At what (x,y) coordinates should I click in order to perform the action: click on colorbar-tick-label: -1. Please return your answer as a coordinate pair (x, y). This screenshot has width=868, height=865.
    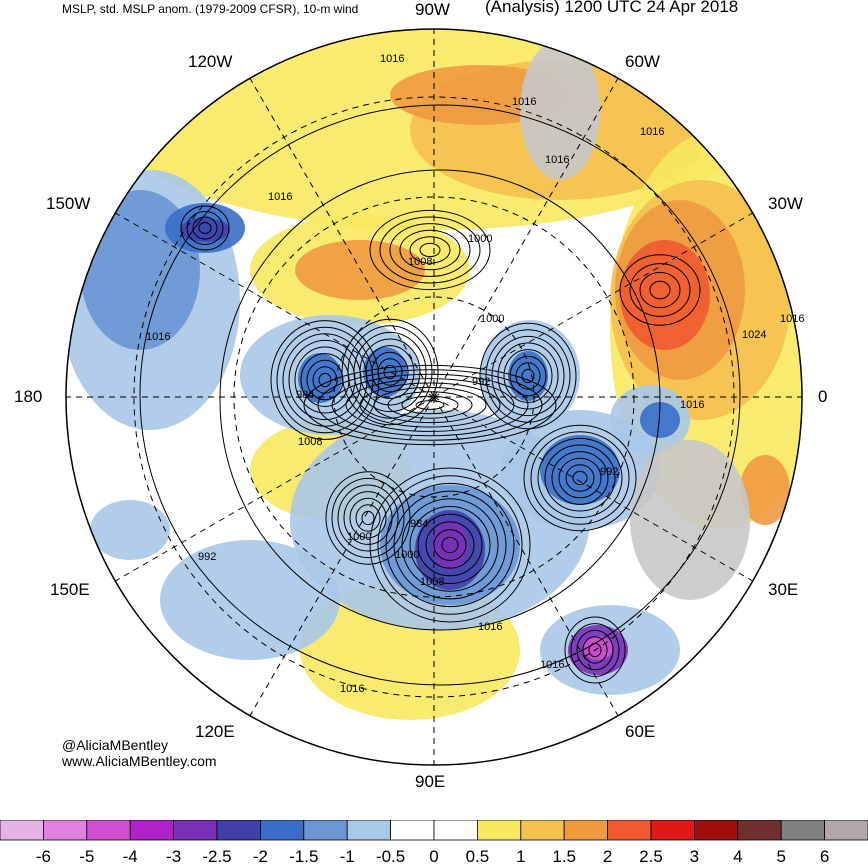
    Looking at the image, I should click on (347, 856).